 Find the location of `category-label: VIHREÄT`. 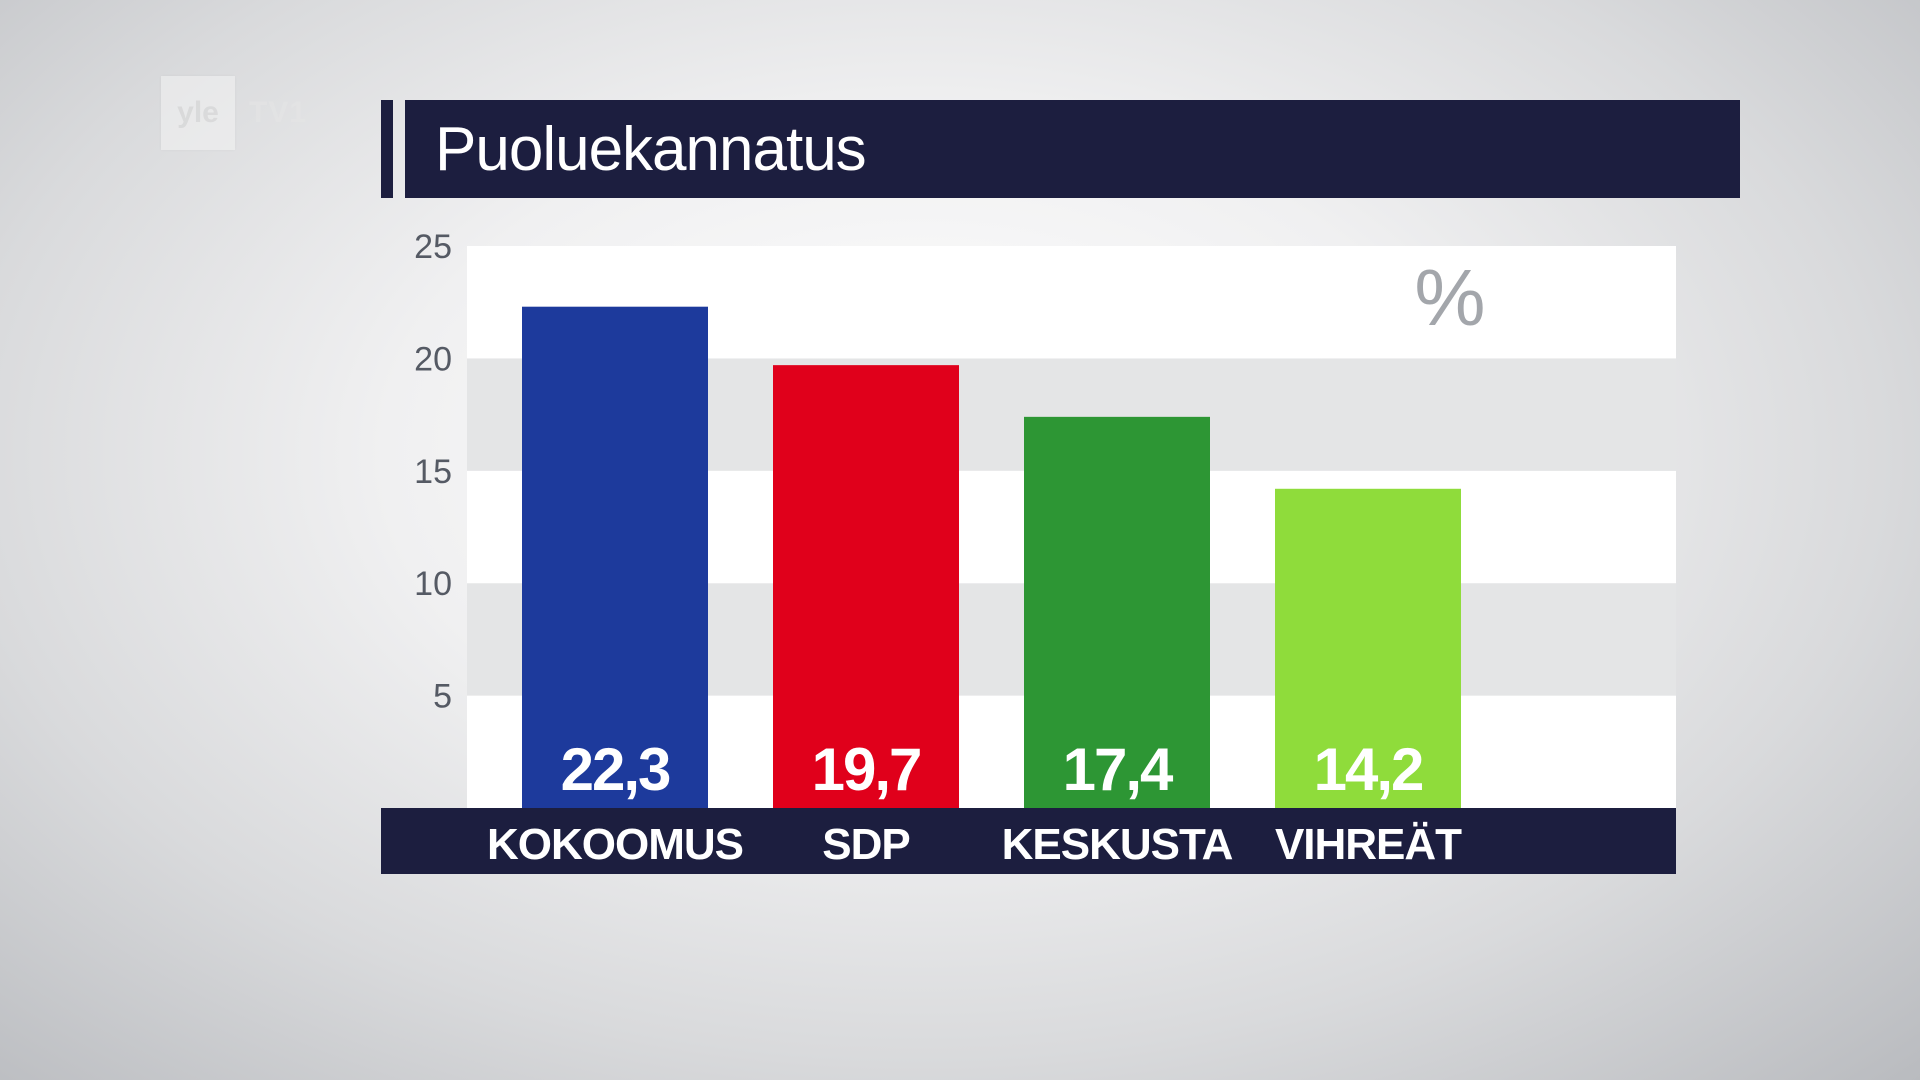

category-label: VIHREÄT is located at coordinates (1368, 844).